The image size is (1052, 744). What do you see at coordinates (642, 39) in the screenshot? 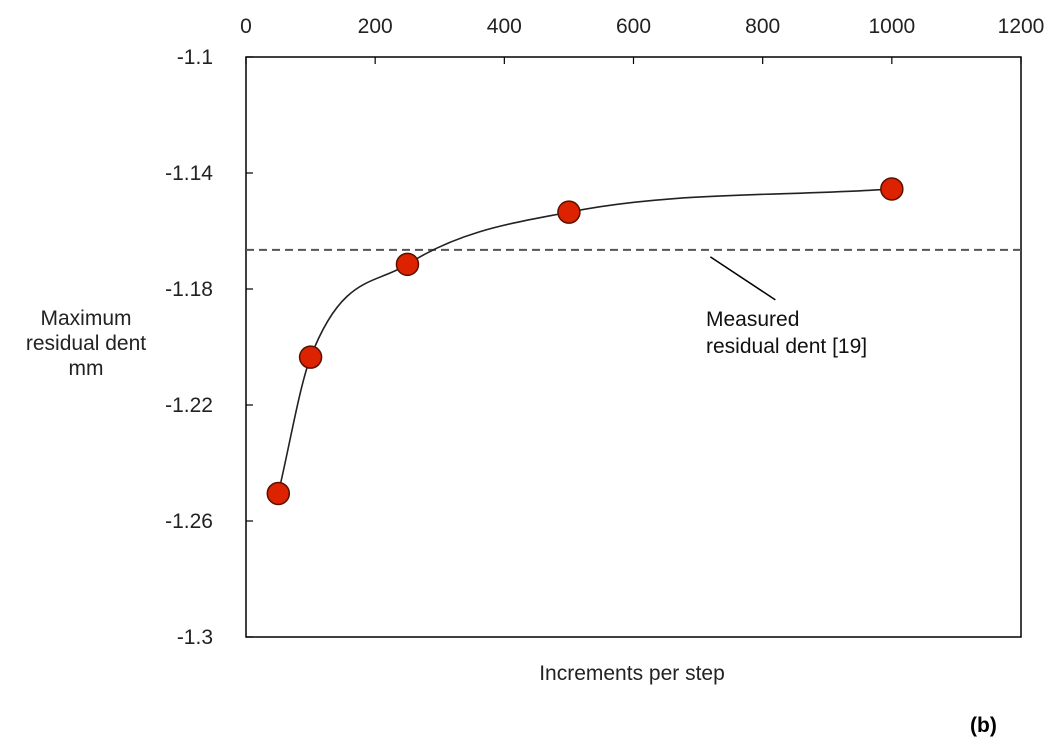
I see `x-axis-ticks: 0 200 400 600 800 1000 1200` at bounding box center [642, 39].